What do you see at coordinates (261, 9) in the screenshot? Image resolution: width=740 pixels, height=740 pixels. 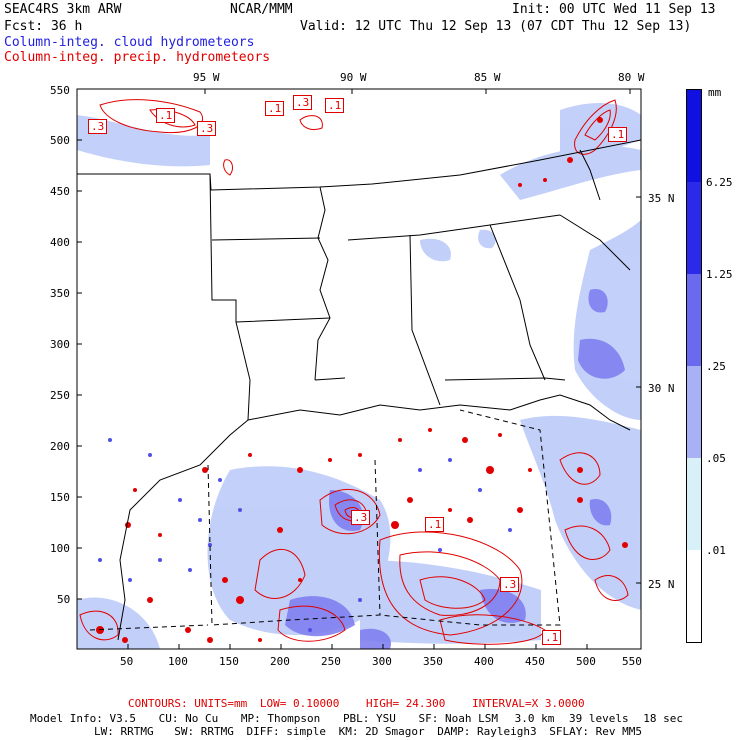 I see `org-label: NCAR/MMM` at bounding box center [261, 9].